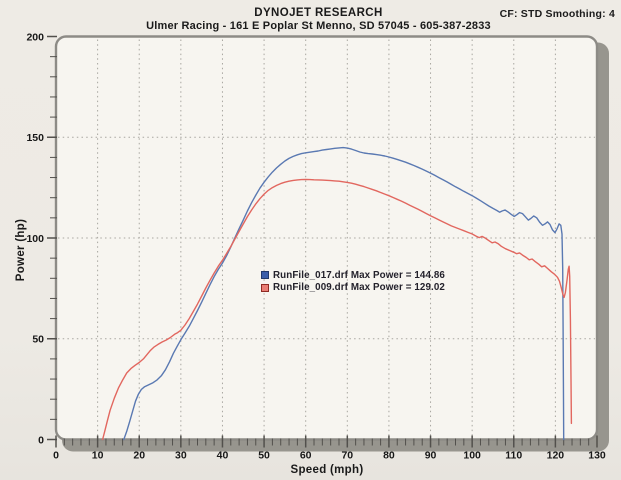 The image size is (621, 480). What do you see at coordinates (41, 440) in the screenshot?
I see `y-tick-label-0: 0` at bounding box center [41, 440].